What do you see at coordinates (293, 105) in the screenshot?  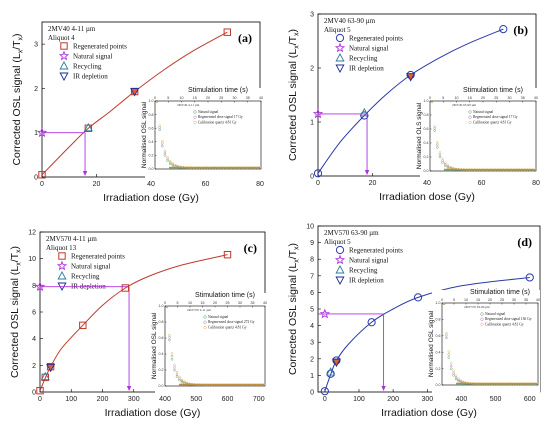 I see `y-axis-label-part: Corrected OSL signal (L` at bounding box center [293, 105].